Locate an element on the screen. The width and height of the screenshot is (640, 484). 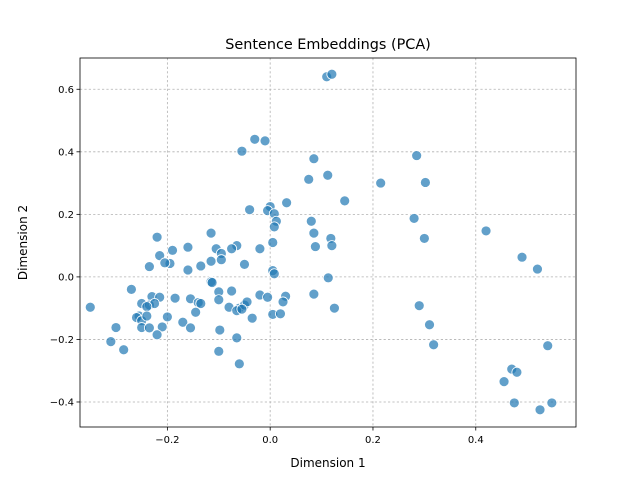
x-tick-label: 0.0 is located at coordinates (270, 440).